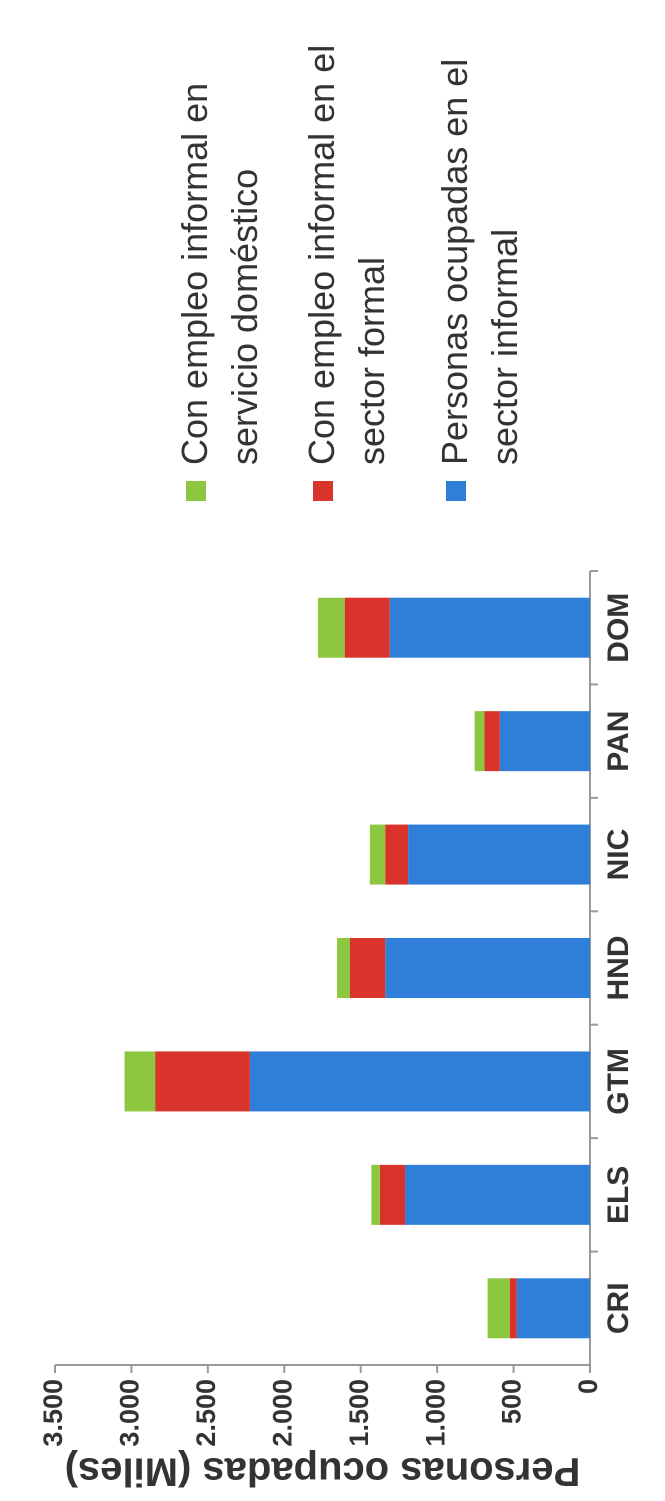  Describe the element at coordinates (618, 741) in the screenshot. I see `x-tick-label: PAN` at that location.